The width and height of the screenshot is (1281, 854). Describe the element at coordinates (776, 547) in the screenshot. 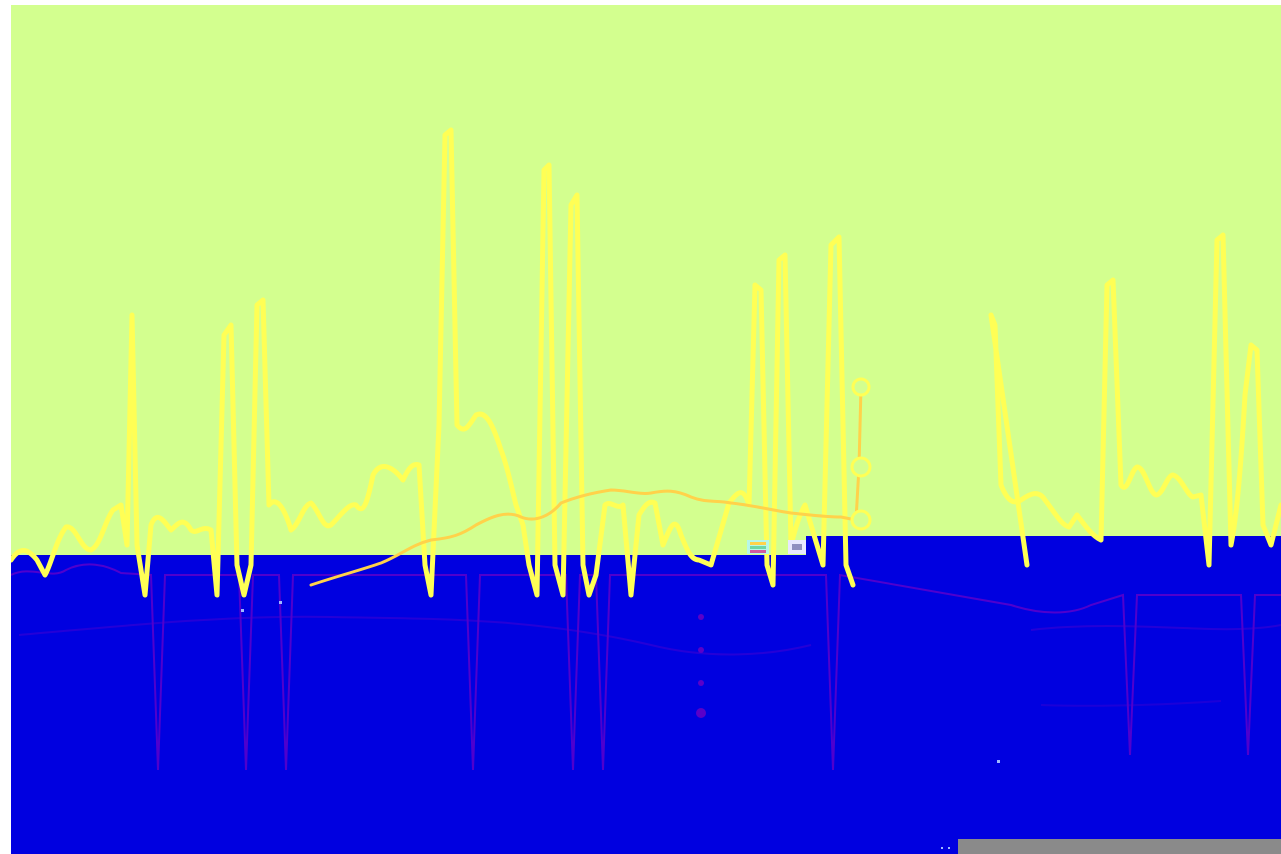

I see `swatch-near-center` at that location.